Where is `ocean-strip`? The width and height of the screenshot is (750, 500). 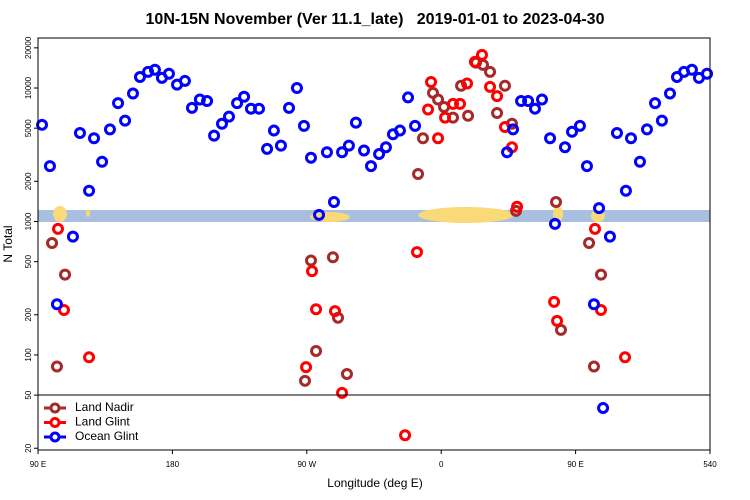 ocean-strip is located at coordinates (374, 216).